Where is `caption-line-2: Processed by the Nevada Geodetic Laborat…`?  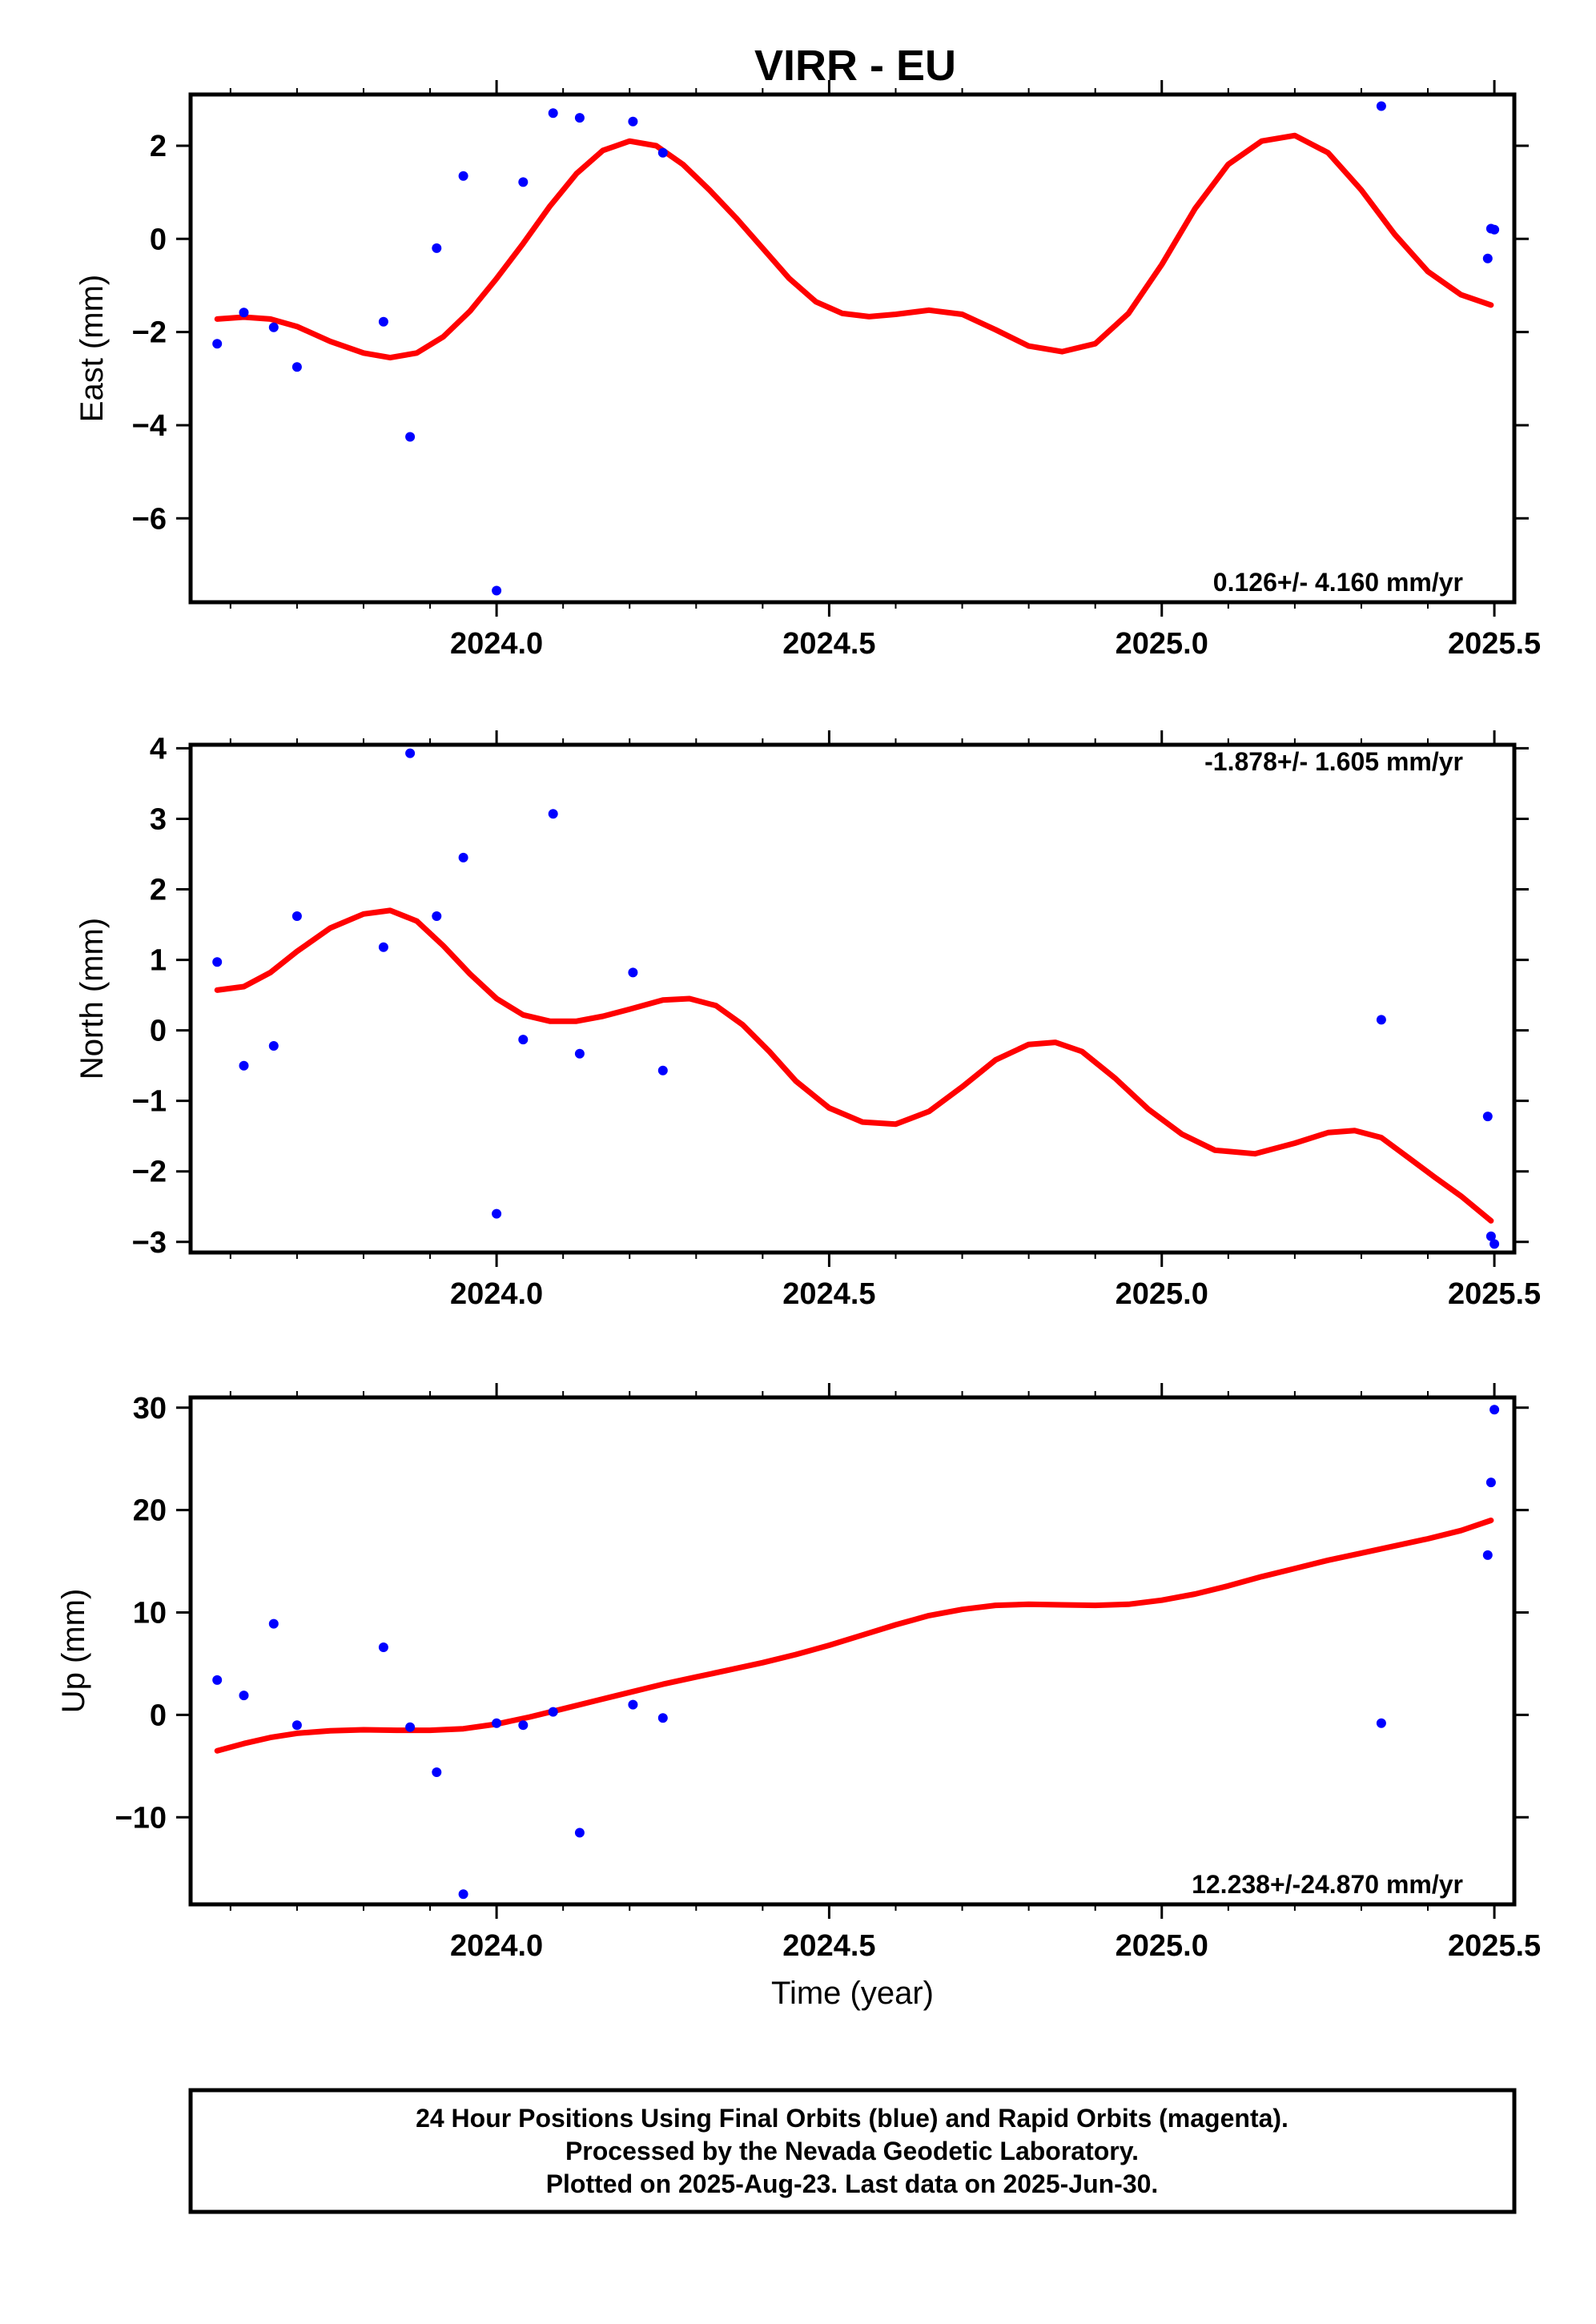 caption-line-2: Processed by the Nevada Geodetic Laborat… is located at coordinates (852, 2151).